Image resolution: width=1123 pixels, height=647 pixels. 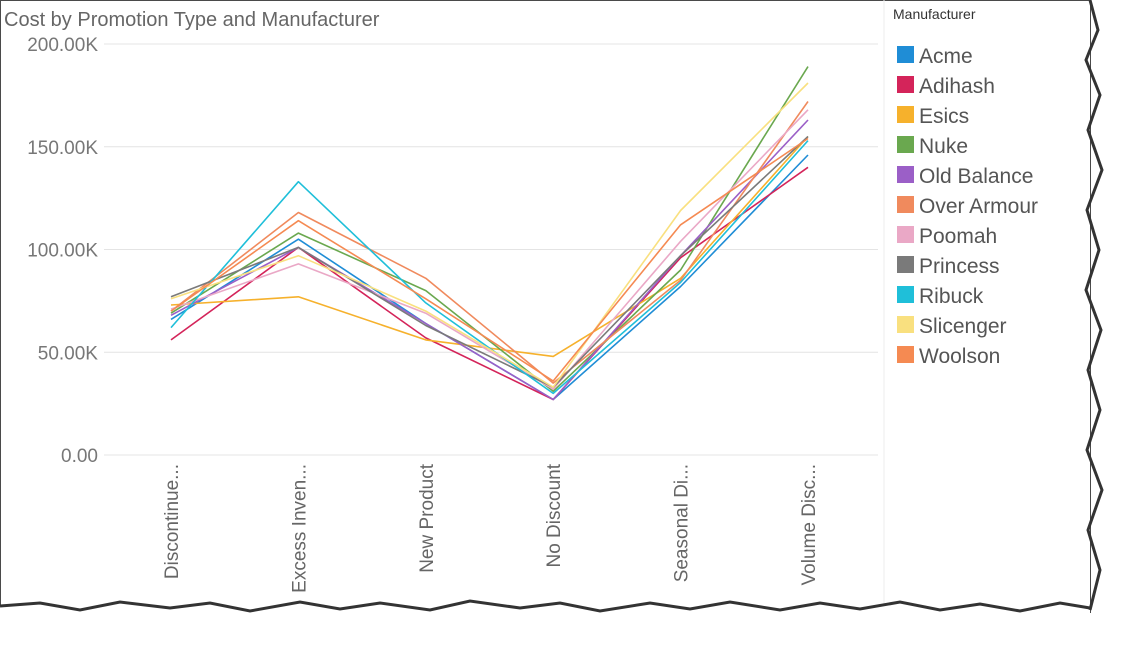 What do you see at coordinates (943, 146) in the screenshot?
I see `legend-label: Nuke` at bounding box center [943, 146].